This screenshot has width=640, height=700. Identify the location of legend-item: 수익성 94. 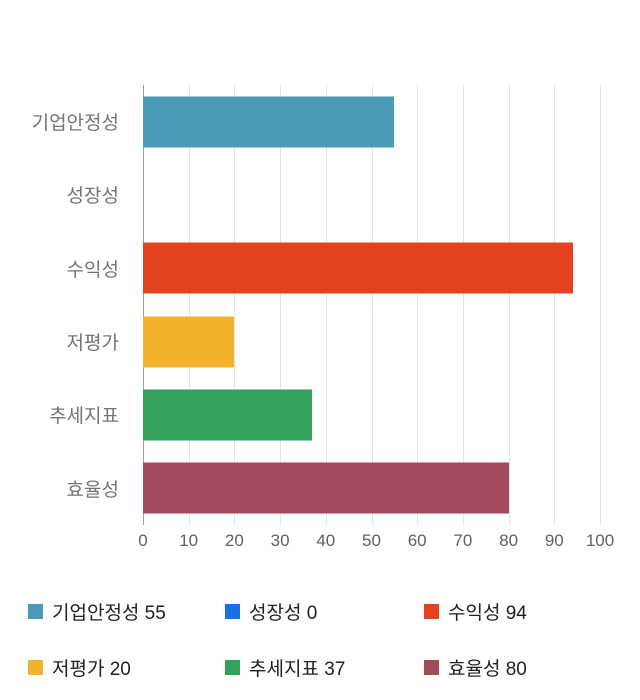
(521, 611).